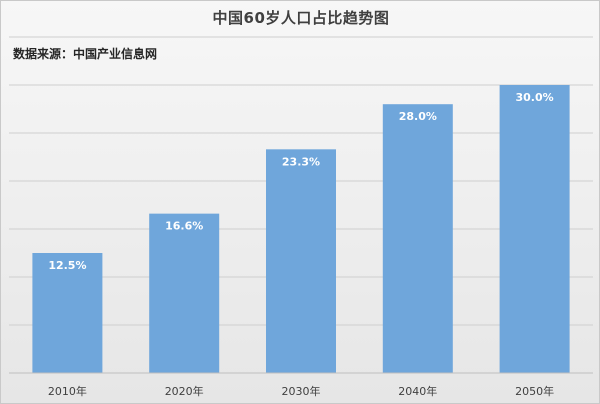 This screenshot has height=404, width=600. I want to click on x-tick-label: 2020年, so click(184, 391).